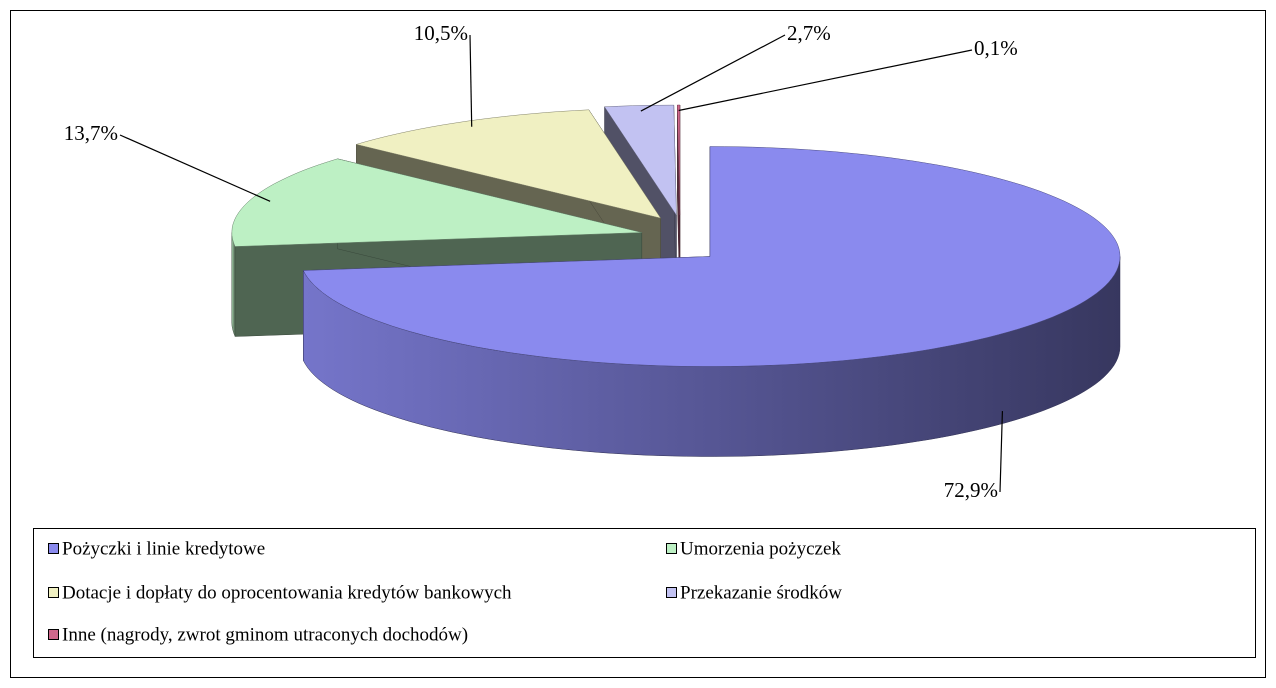 The image size is (1276, 688). What do you see at coordinates (760, 548) in the screenshot?
I see `legend-label: Umorzenia pożyczek` at bounding box center [760, 548].